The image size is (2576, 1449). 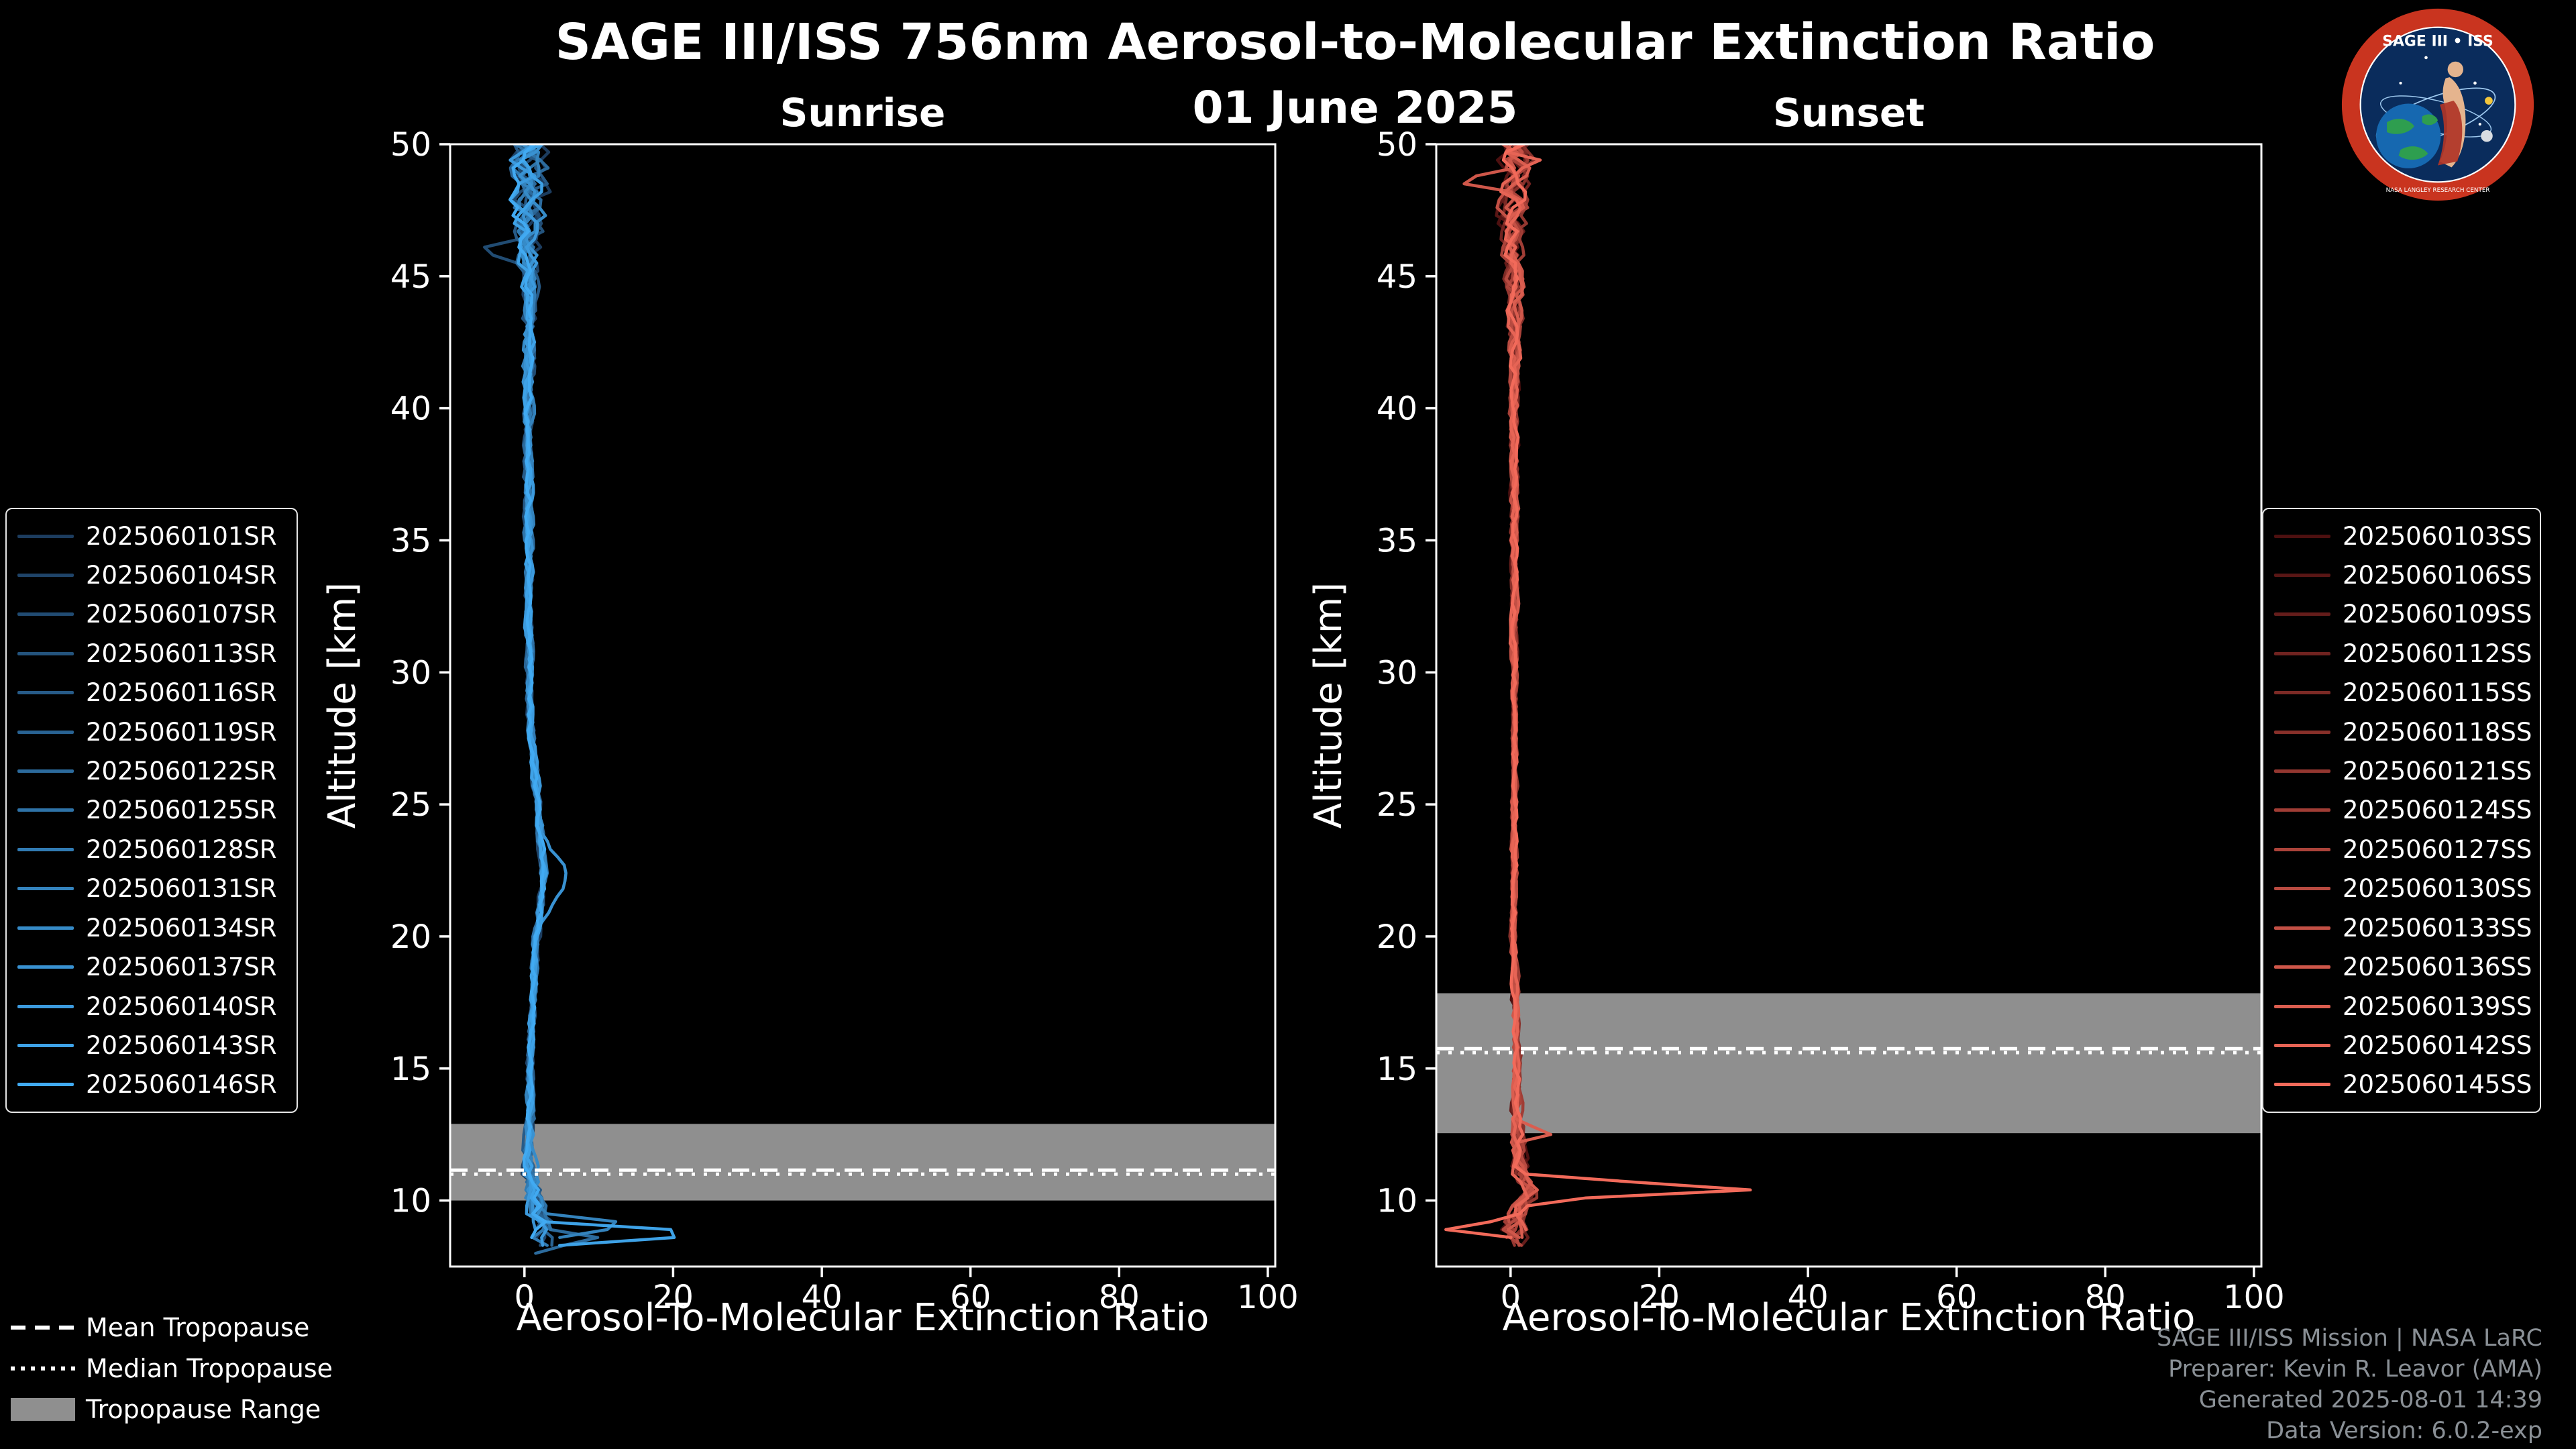 What do you see at coordinates (2437, 41) in the screenshot?
I see `logo-title-text: SAGE III • ISS` at bounding box center [2437, 41].